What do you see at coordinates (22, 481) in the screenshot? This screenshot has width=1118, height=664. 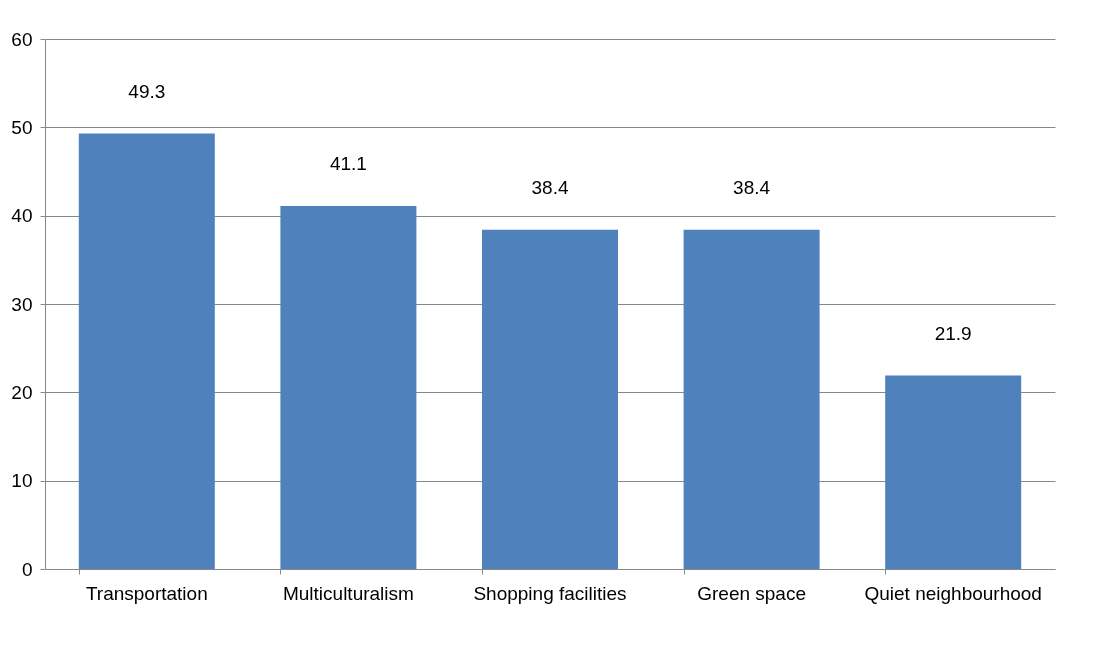 I see `y-tick-label: 10` at bounding box center [22, 481].